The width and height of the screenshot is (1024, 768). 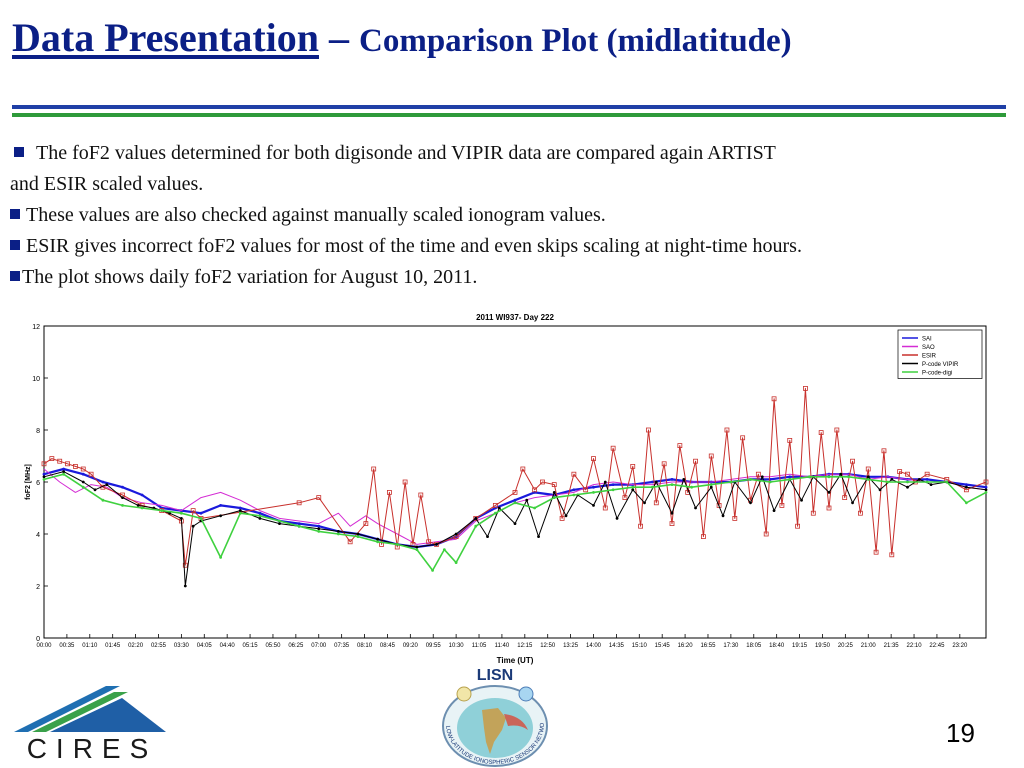 What do you see at coordinates (937, 646) in the screenshot?
I see `x-tick-label: 22:45` at bounding box center [937, 646].